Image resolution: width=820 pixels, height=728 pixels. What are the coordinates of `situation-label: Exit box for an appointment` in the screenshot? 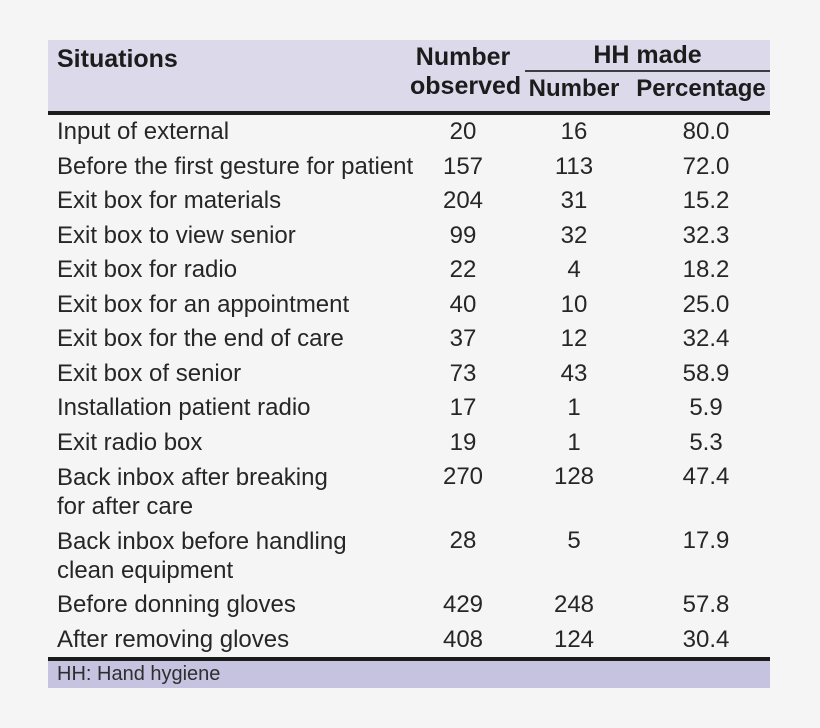 It's located at (229, 305).